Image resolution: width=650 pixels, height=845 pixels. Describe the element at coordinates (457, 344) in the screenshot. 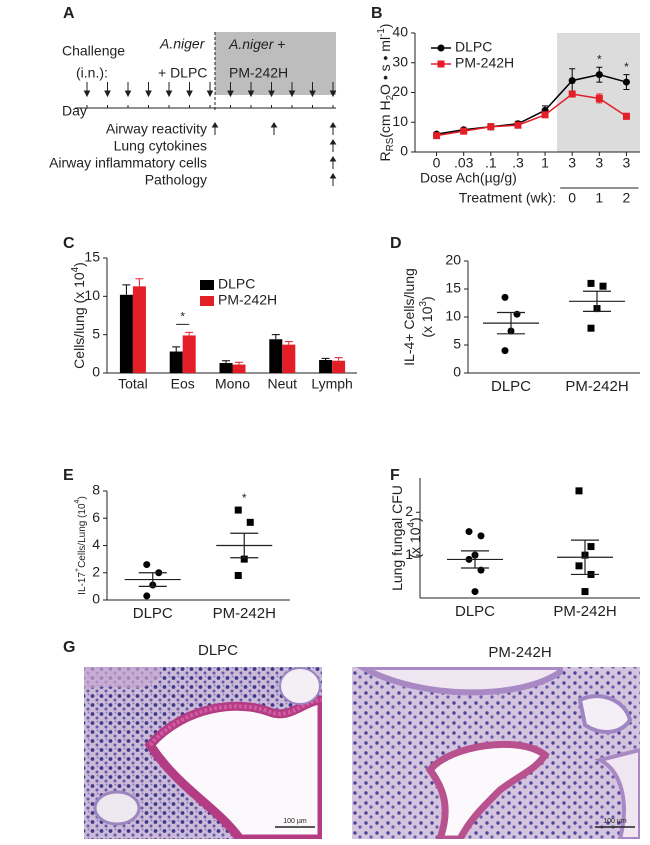

I see `y-tick-label: 5` at that location.